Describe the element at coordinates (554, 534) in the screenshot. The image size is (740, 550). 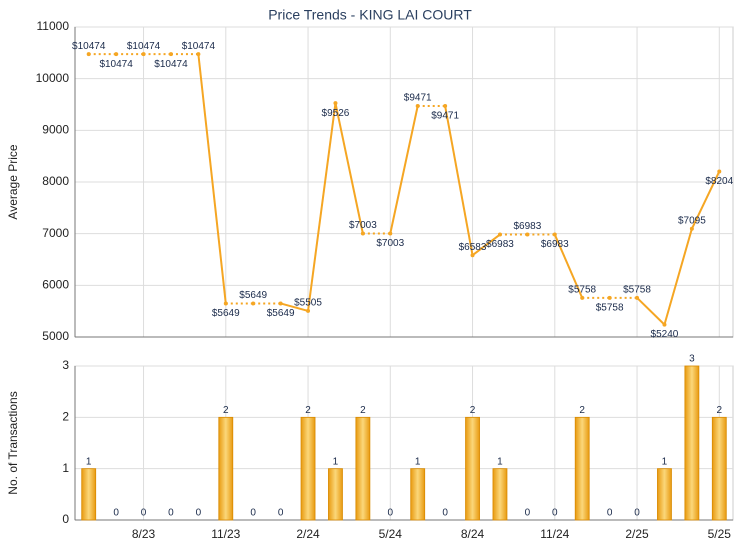
I see `x-tick-label: 11/24` at that location.